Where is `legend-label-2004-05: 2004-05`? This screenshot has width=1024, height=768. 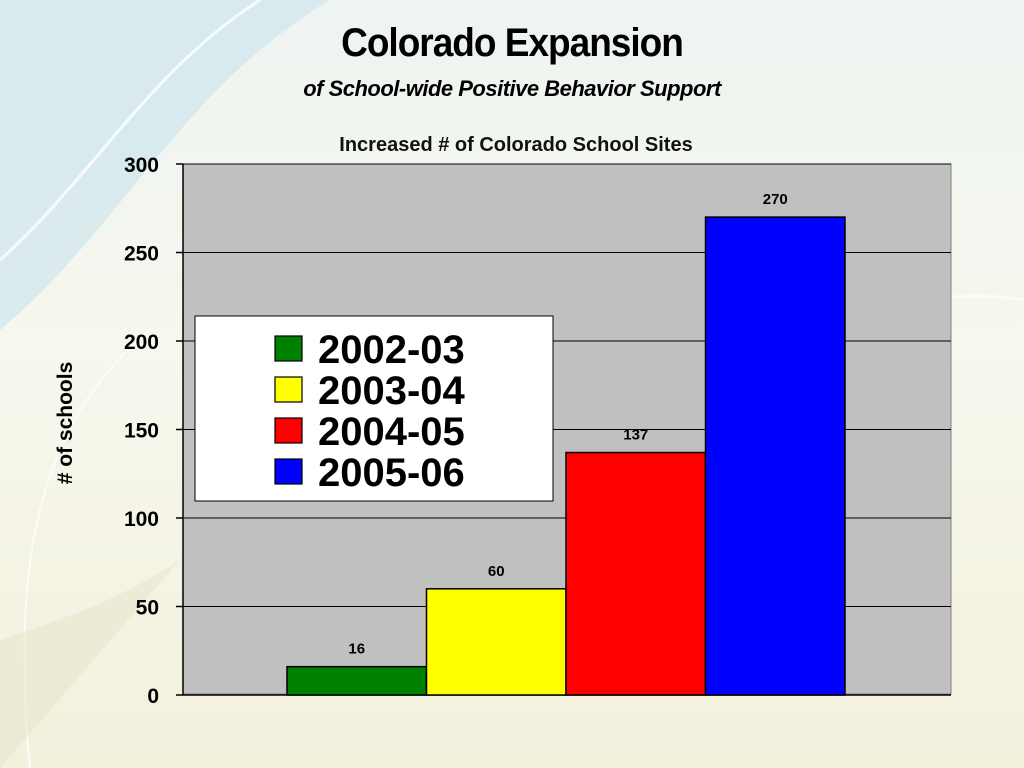
legend-label-2004-05: 2004-05 is located at coordinates (391, 432).